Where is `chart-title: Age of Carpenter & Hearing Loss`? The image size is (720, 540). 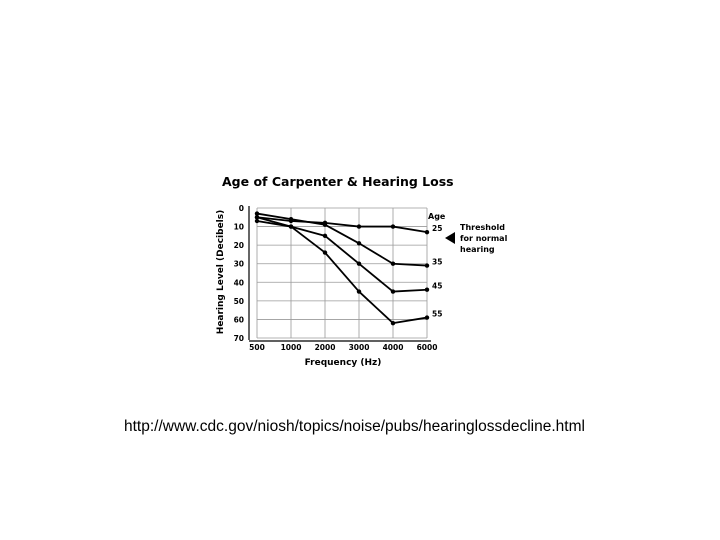
chart-title: Age of Carpenter & Hearing Loss is located at coordinates (338, 181).